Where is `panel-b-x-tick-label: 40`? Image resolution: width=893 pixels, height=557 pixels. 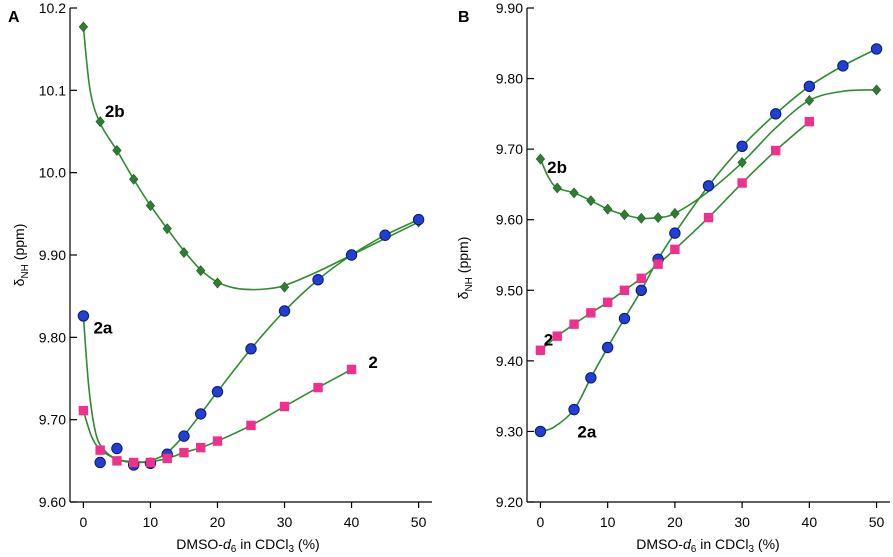 panel-b-x-tick-label: 40 is located at coordinates (810, 522).